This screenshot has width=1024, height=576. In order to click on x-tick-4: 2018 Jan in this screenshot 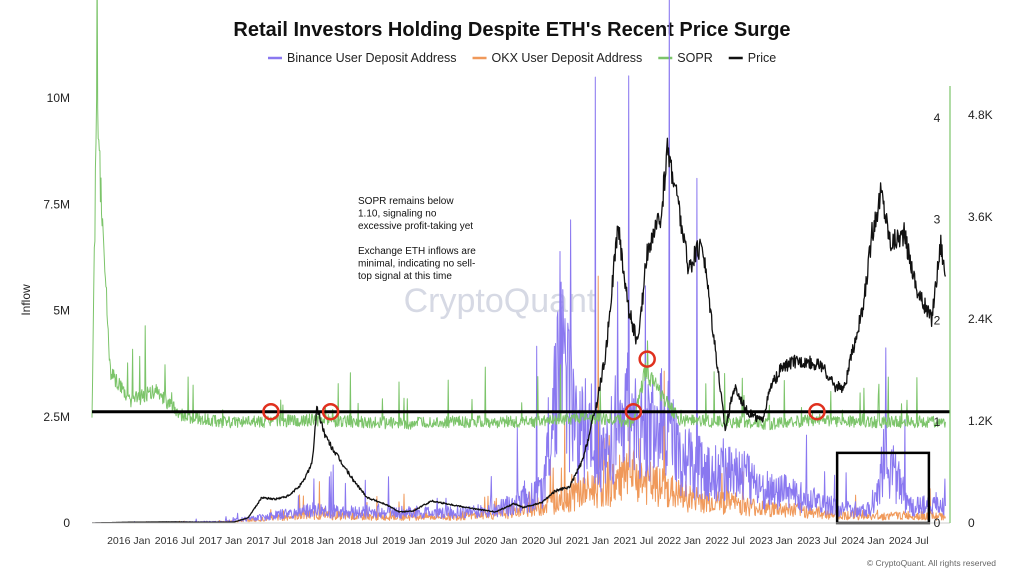, I will do `click(312, 541)`.